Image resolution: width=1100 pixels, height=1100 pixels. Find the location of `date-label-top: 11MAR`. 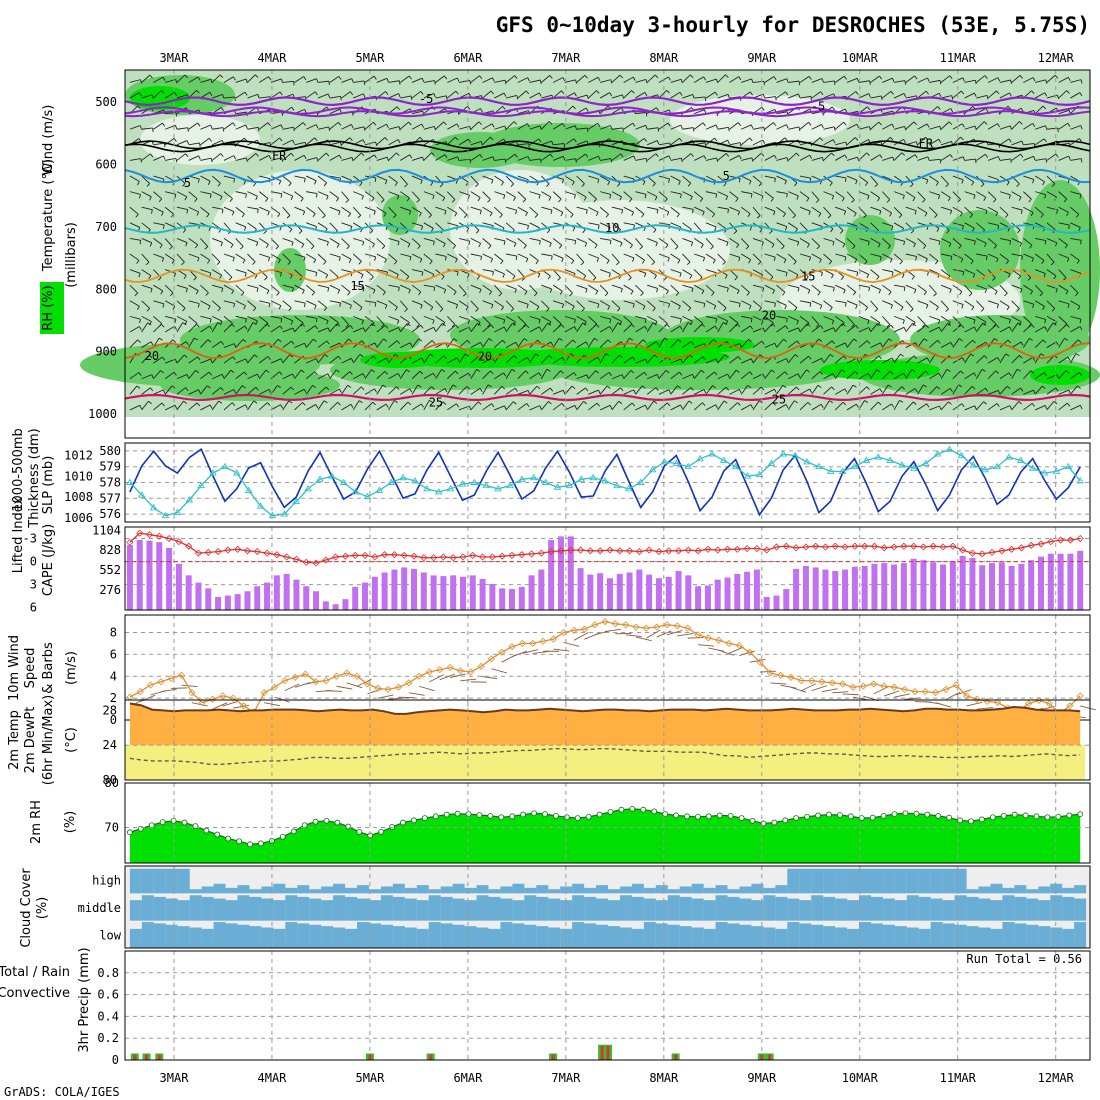

date-label-top: 11MAR is located at coordinates (958, 58).